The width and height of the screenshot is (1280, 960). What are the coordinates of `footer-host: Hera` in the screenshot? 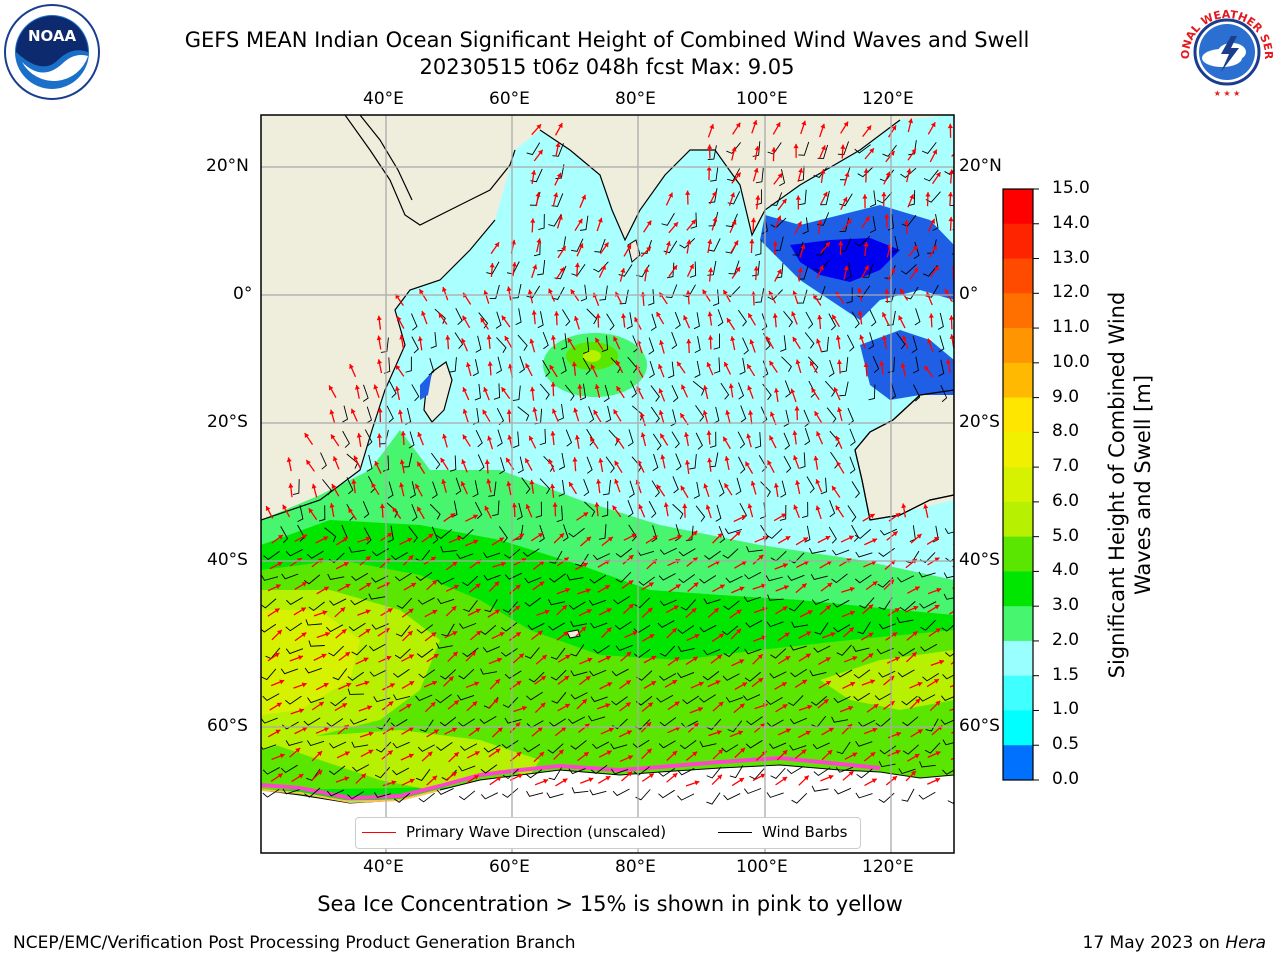 It's located at (1245, 943).